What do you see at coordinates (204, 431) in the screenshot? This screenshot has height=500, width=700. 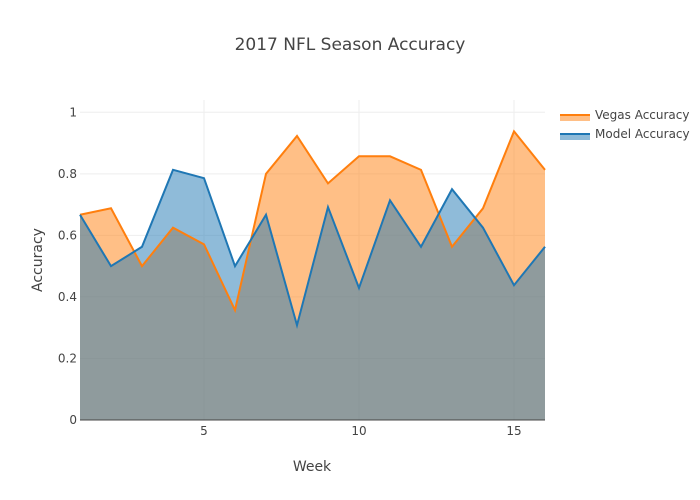 I see `x-tick-label: 5` at bounding box center [204, 431].